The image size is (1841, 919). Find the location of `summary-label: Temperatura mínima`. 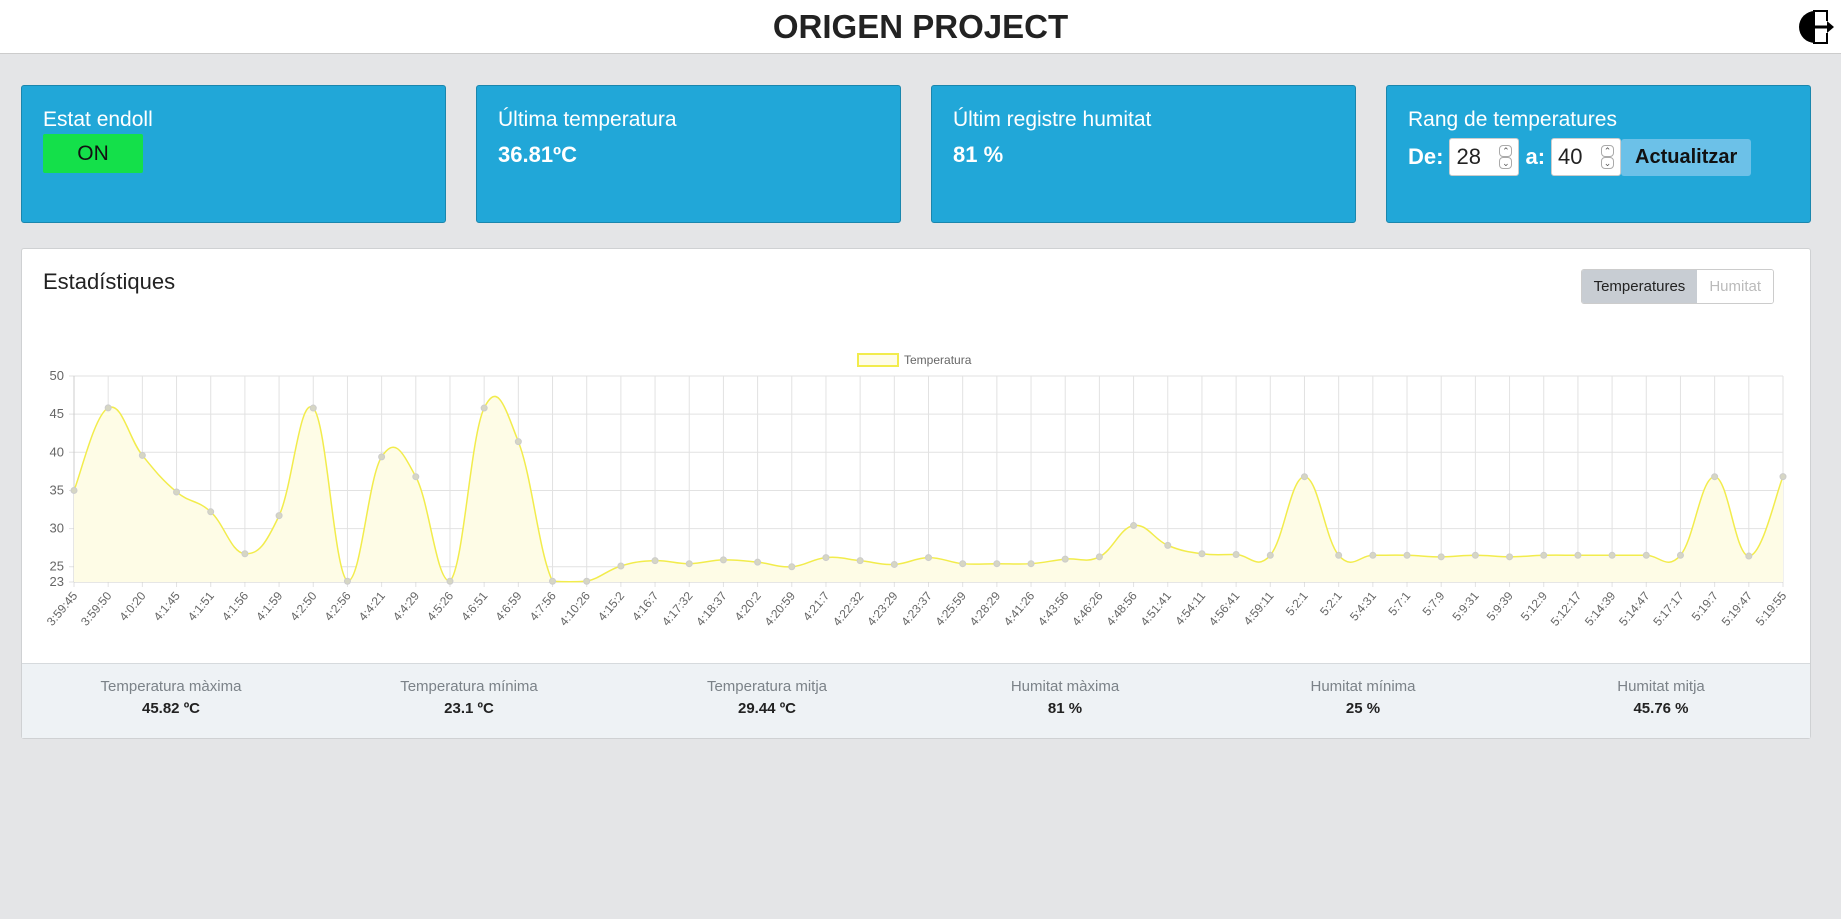

summary-label: Temperatura mínima is located at coordinates (469, 686).